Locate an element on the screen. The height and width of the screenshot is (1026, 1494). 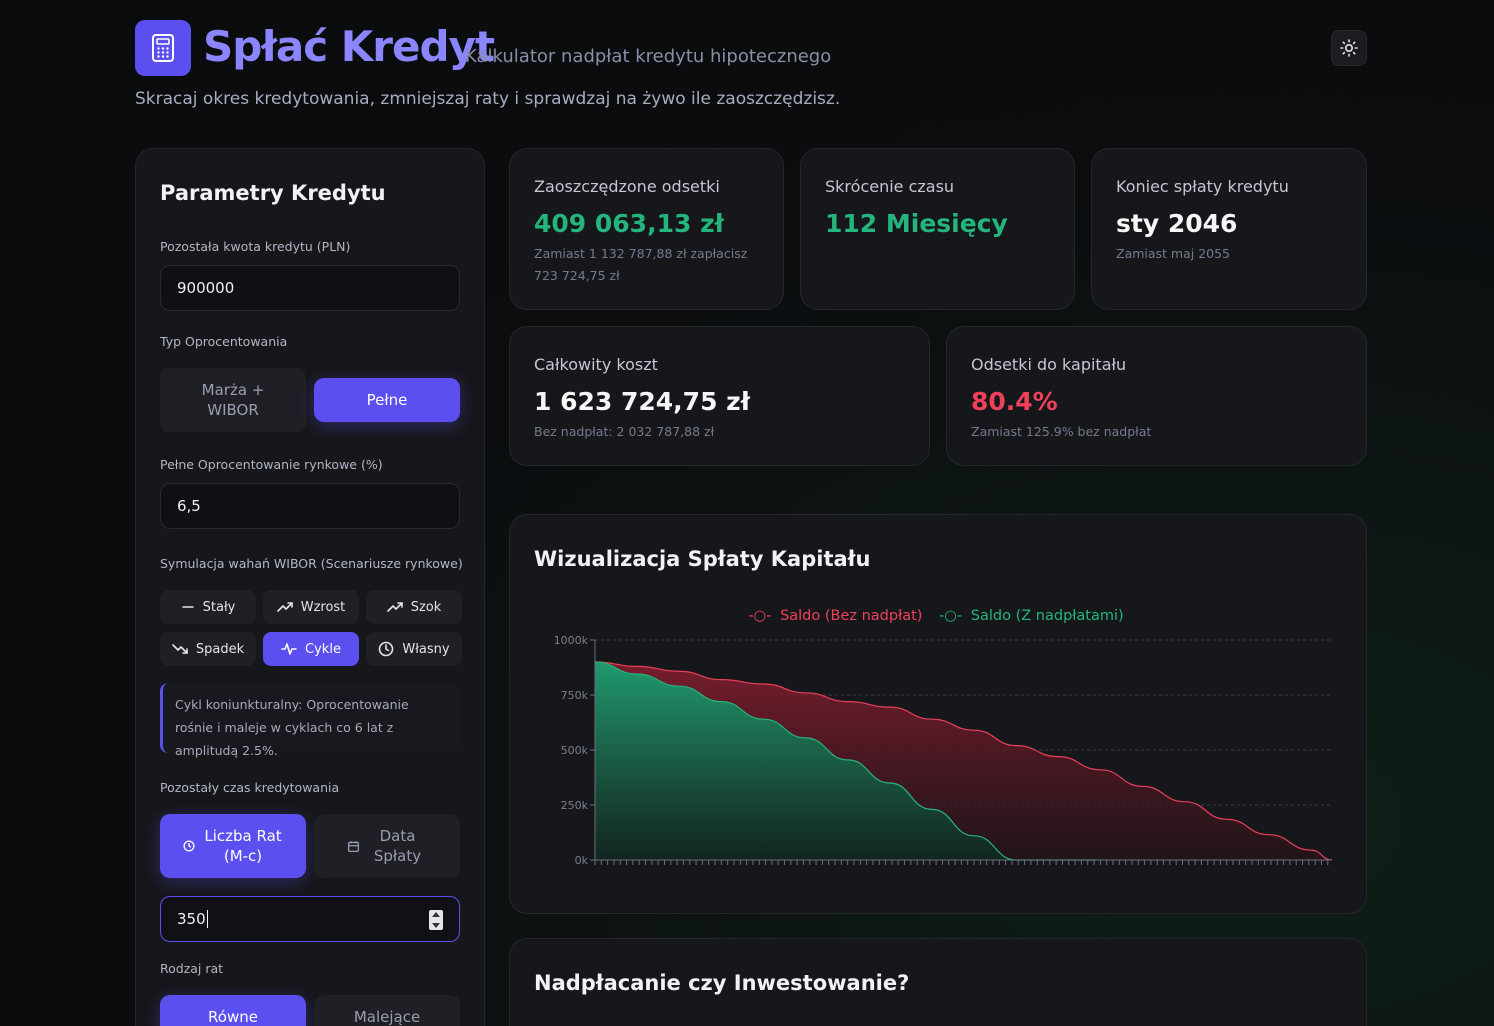
stat-label: Całkowity koszt is located at coordinates (596, 364).